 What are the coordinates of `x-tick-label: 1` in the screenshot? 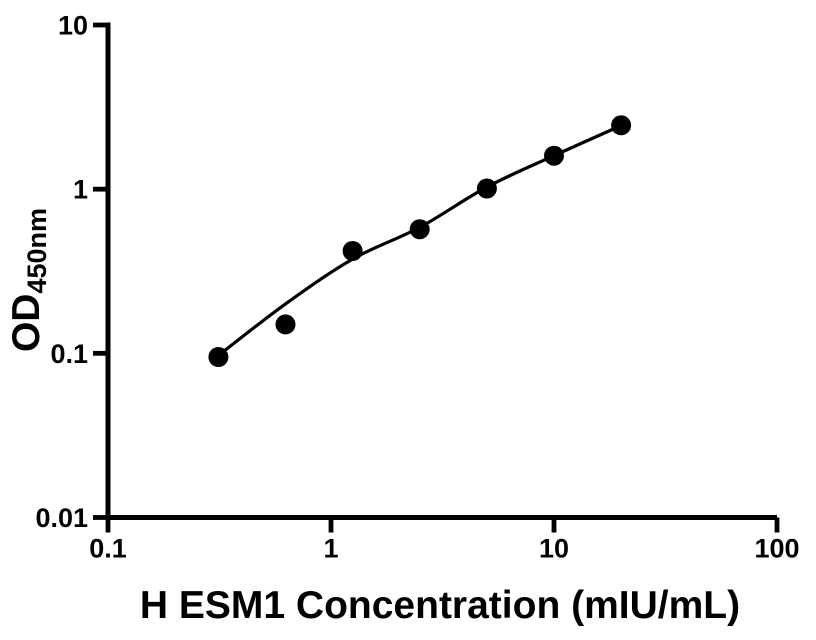 It's located at (330, 549).